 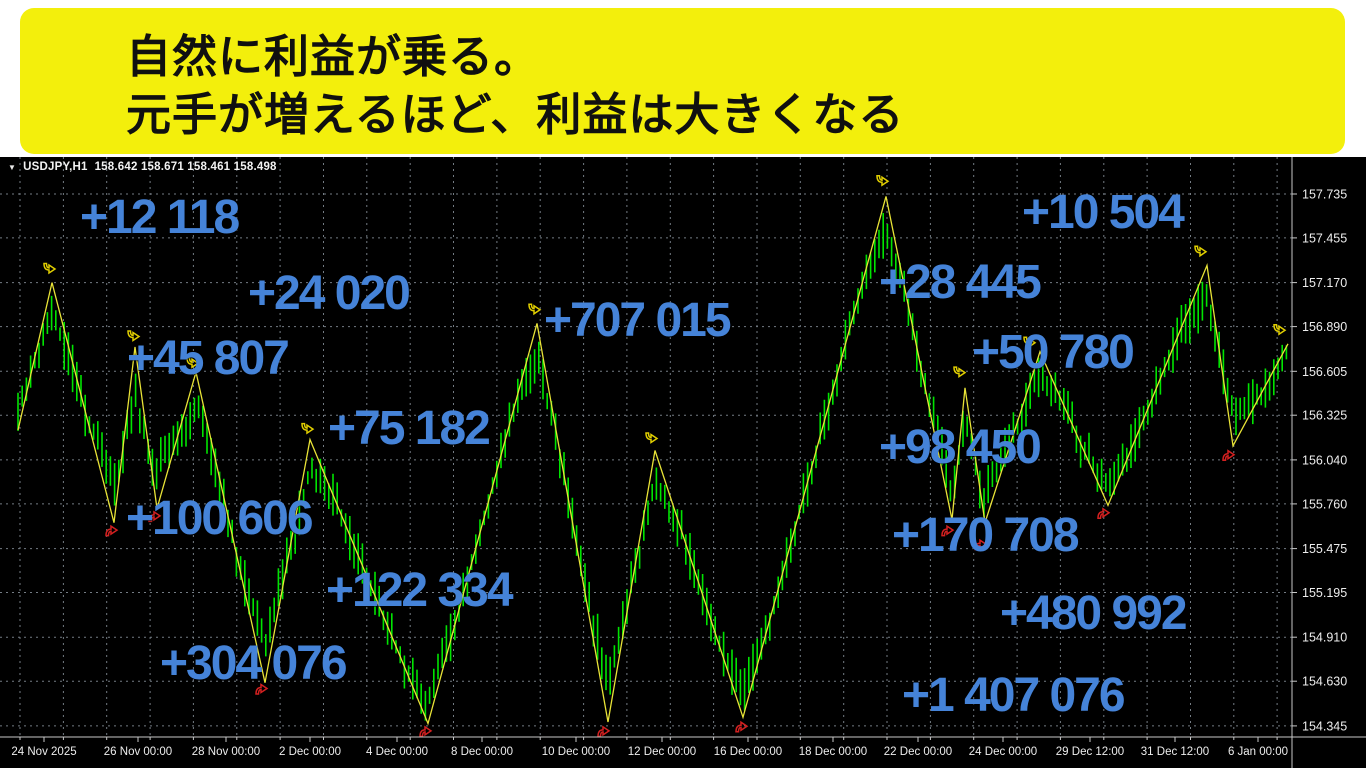 I want to click on banner-line-1: 自然に利益が乗る。, so click(x=333, y=56).